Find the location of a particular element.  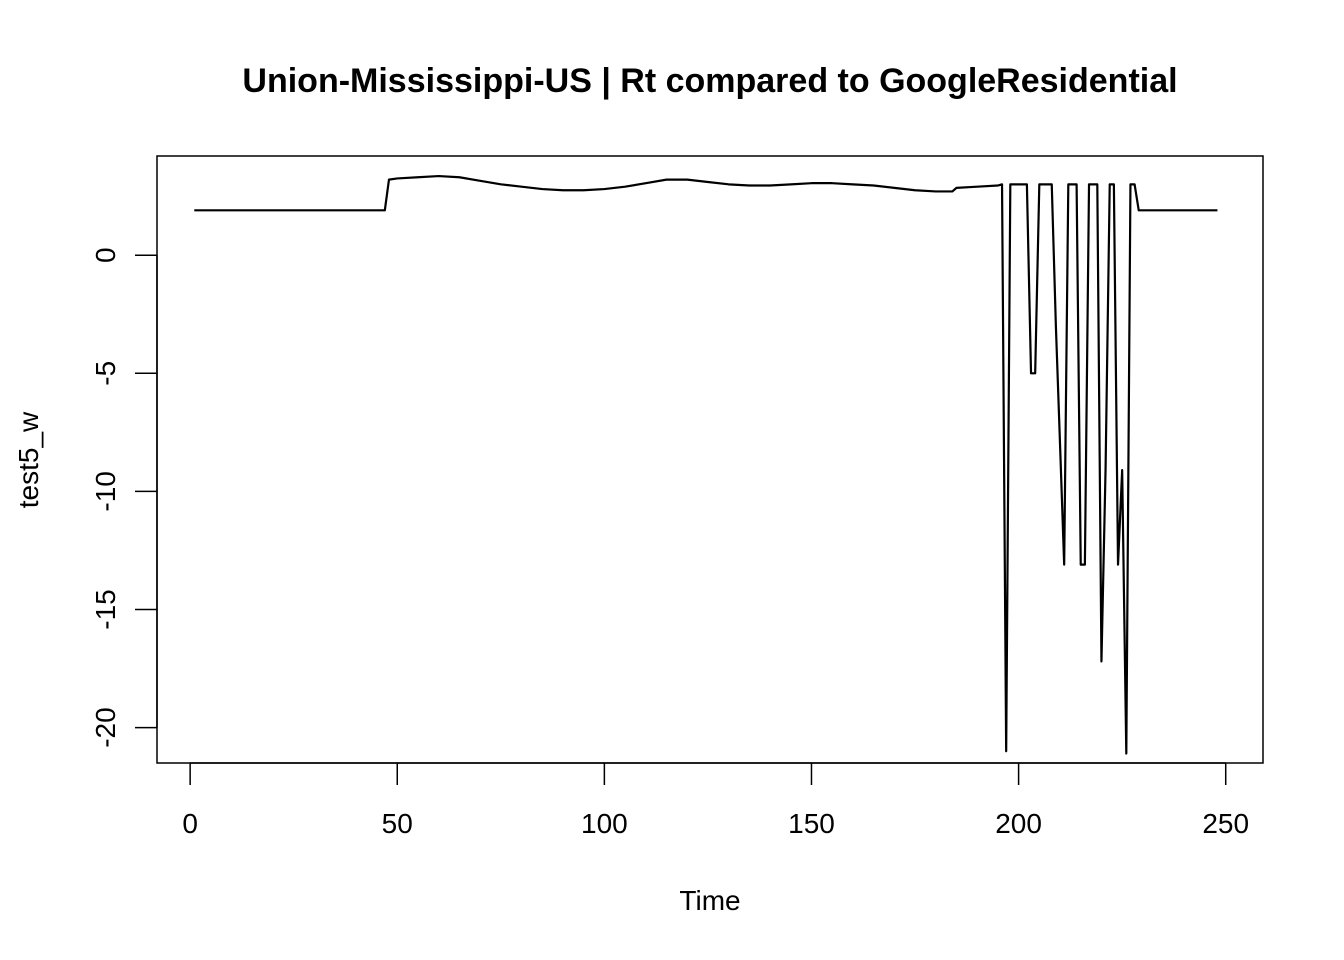

x-tick-label: 0 is located at coordinates (190, 823).